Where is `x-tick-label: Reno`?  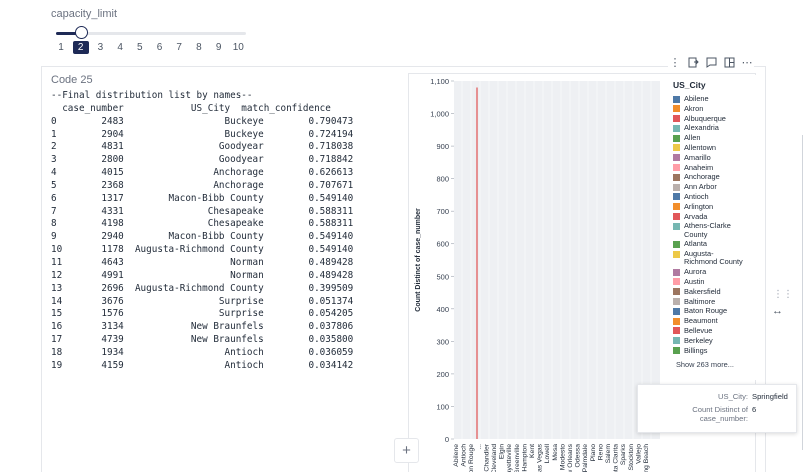
x-tick-label: Reno is located at coordinates (600, 452).